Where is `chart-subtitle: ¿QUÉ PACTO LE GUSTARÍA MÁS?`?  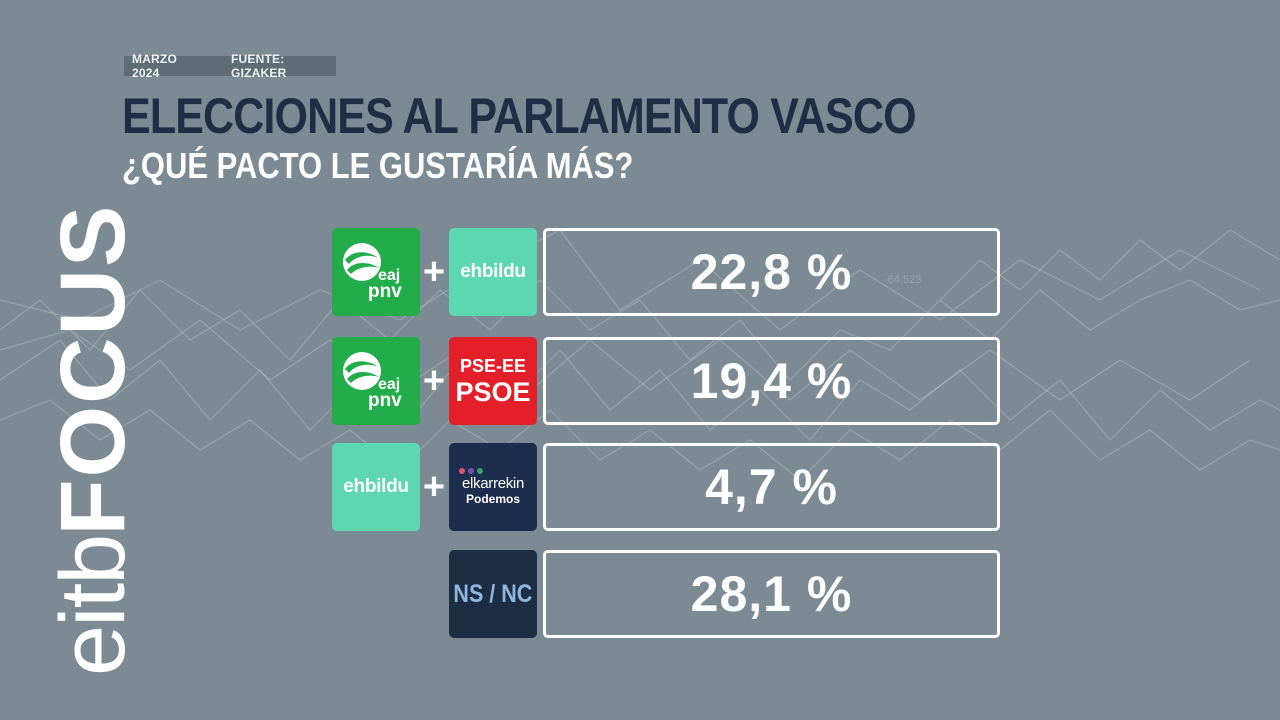 chart-subtitle: ¿QUÉ PACTO LE GUSTARÍA MÁS? is located at coordinates (378, 165).